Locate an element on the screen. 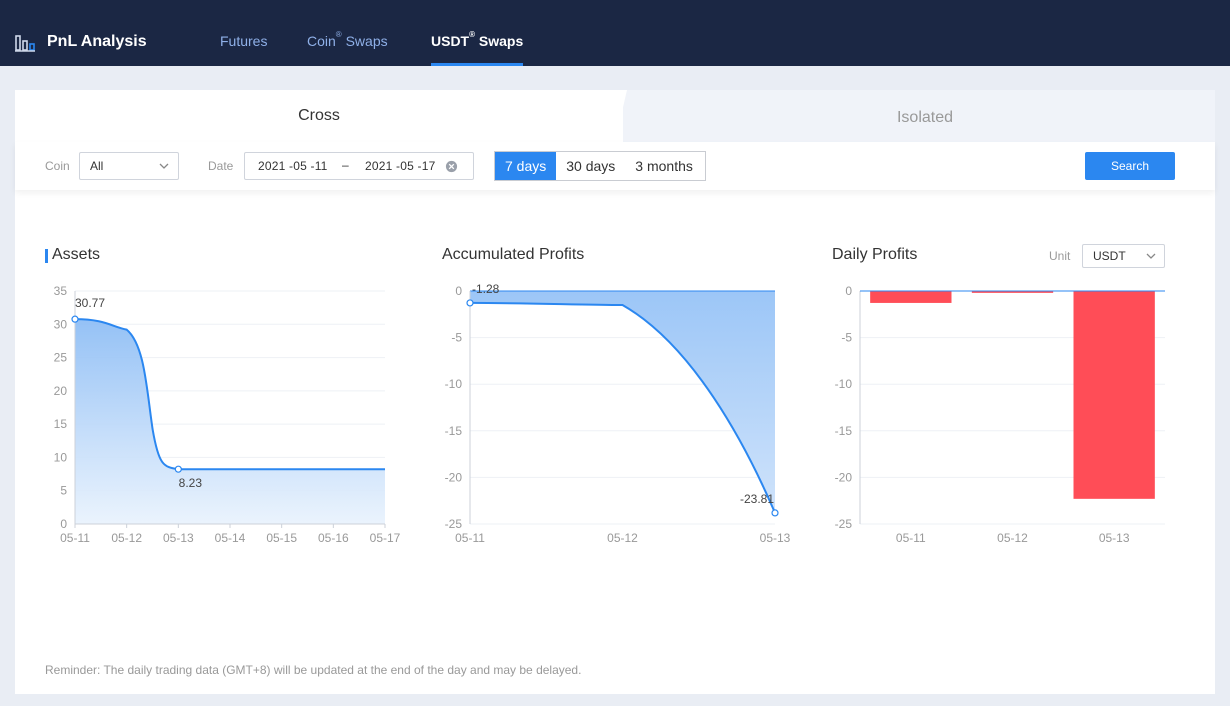  x-tick-label: 05-14 is located at coordinates (230, 538).